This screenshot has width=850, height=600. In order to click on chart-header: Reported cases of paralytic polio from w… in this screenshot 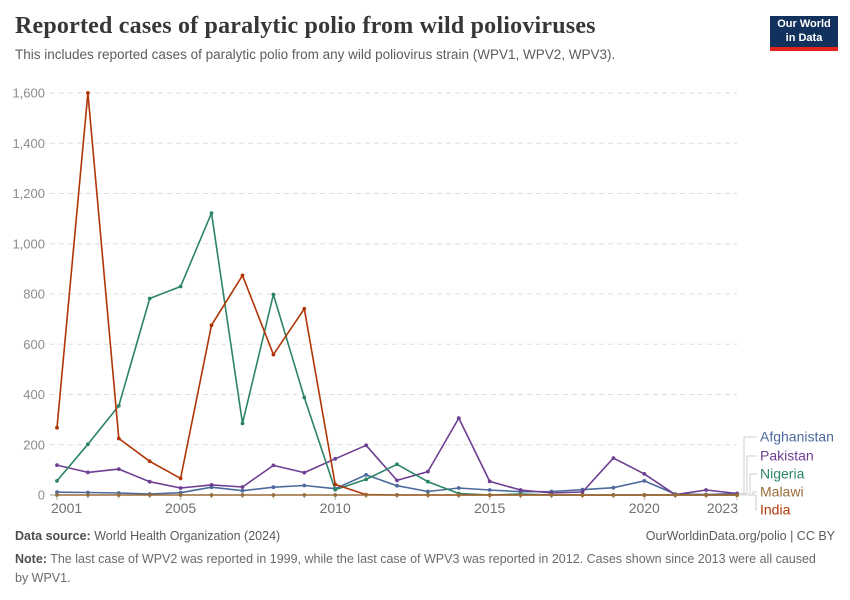, I will do `click(425, 31)`.